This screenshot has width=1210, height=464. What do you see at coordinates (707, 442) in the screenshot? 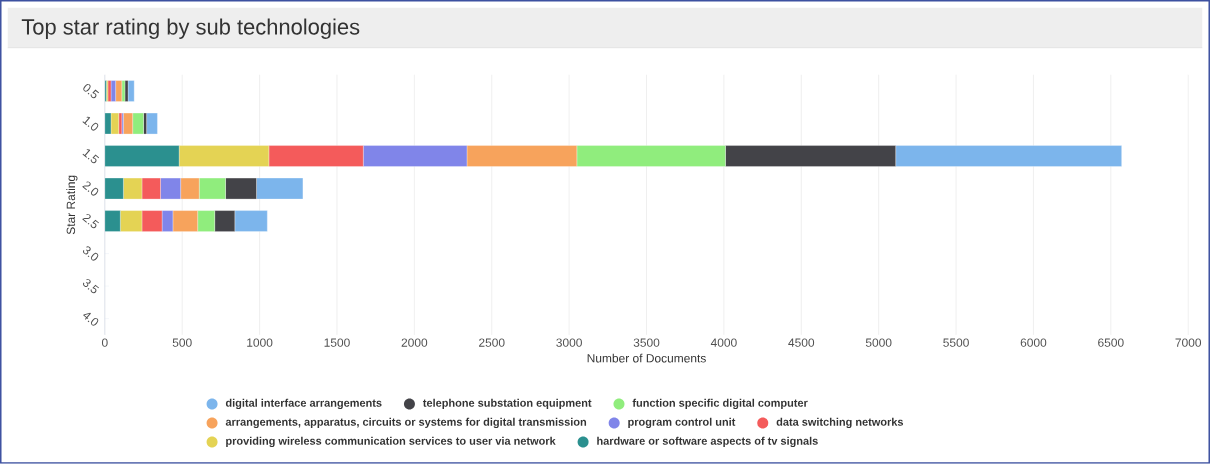
I see `legend-label: hardware or software aspects of tv signals` at bounding box center [707, 442].